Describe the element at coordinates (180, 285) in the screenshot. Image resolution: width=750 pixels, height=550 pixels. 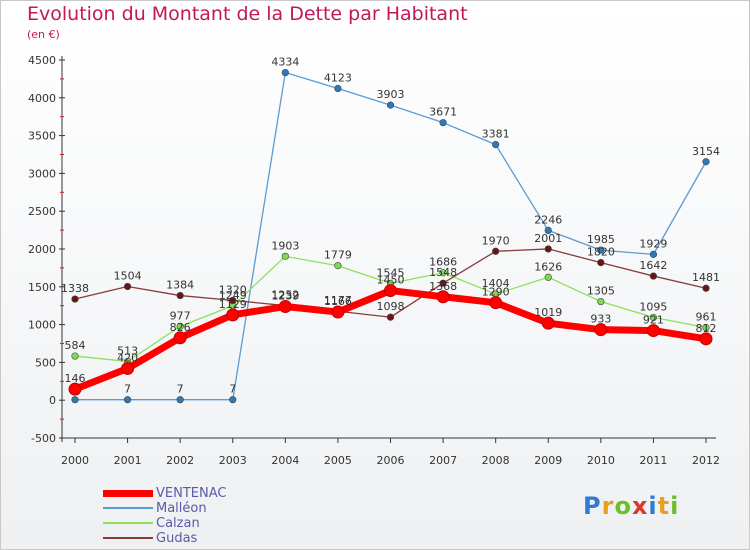
I see `data-label-gudas: 1384` at that location.